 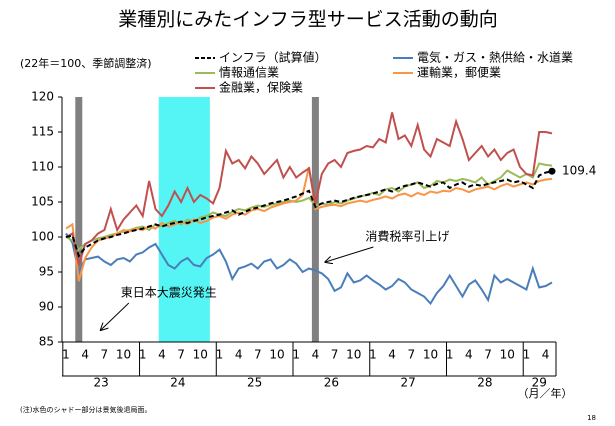 What do you see at coordinates (484, 383) in the screenshot?
I see `year-label: 28` at bounding box center [484, 383].